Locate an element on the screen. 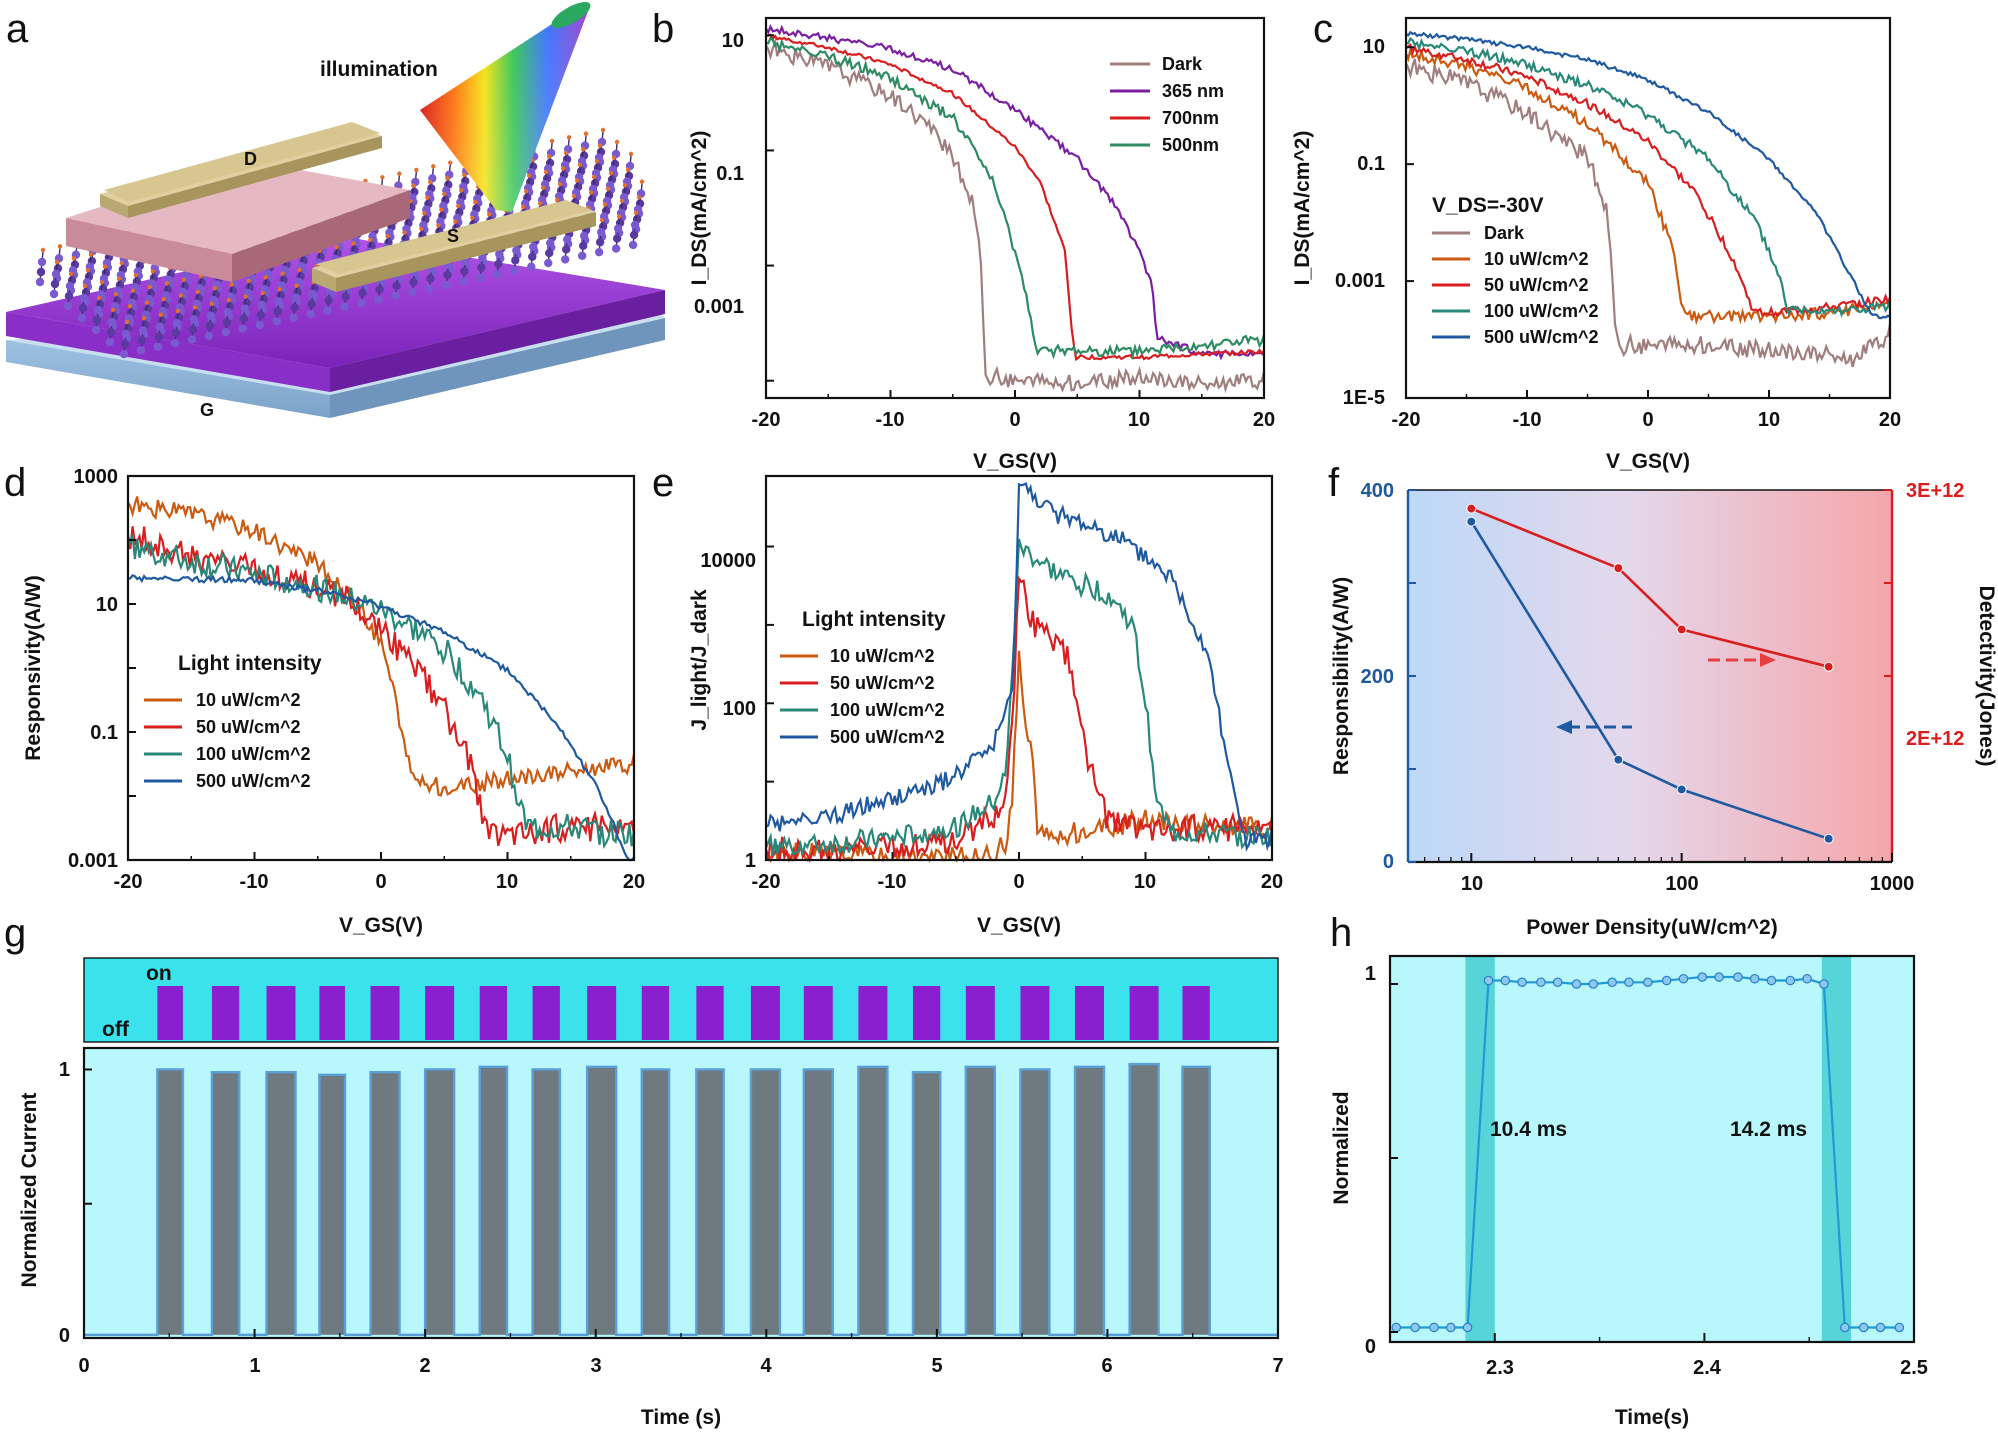  panel-b-legend-label: 500nm is located at coordinates (1190, 145).